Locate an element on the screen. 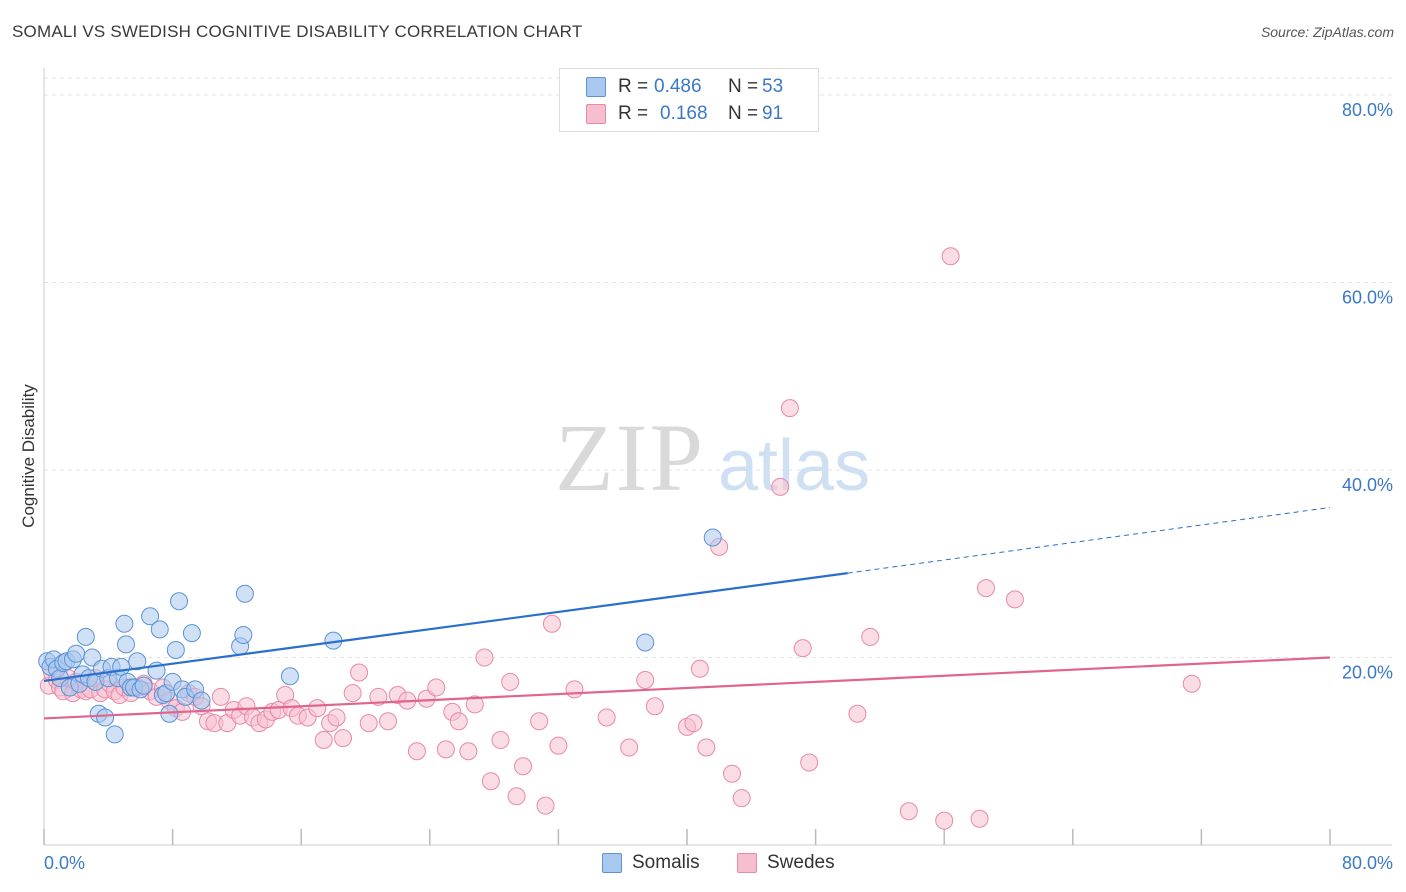  legend-row-somalis: R = 0.486 N = 53 is located at coordinates (684, 87).